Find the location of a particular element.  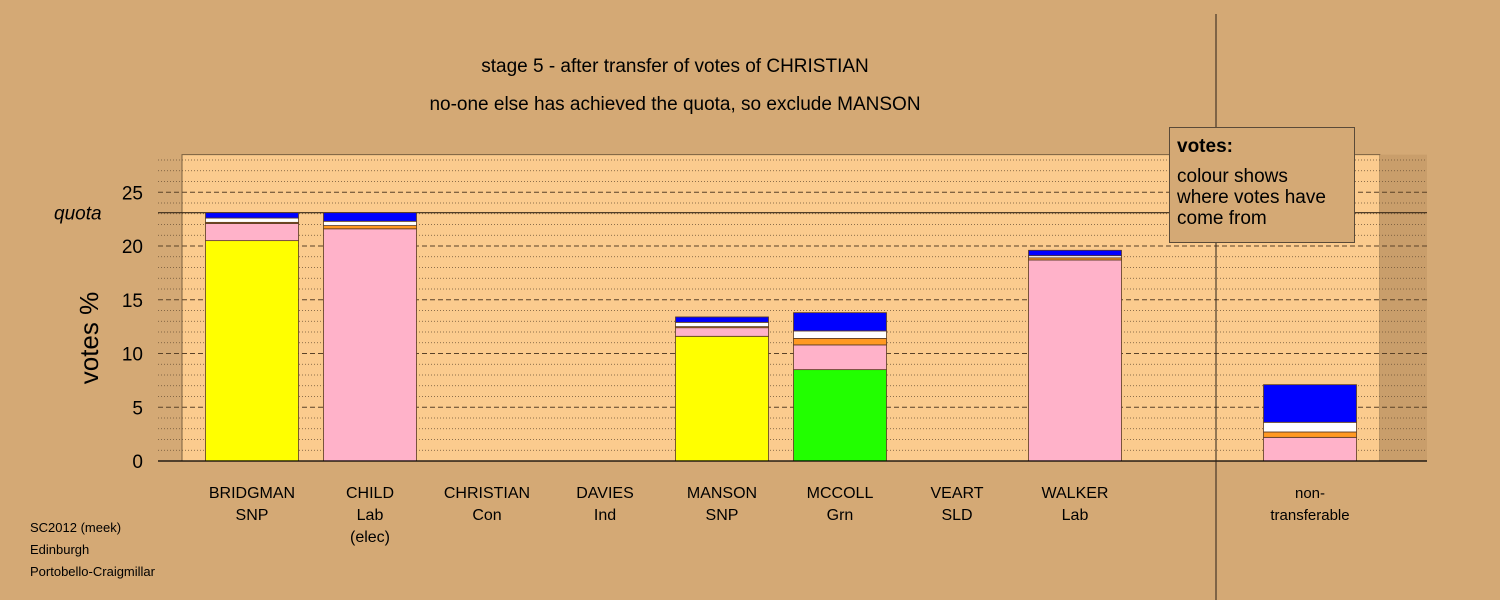

category-label: MANSON is located at coordinates (722, 493).